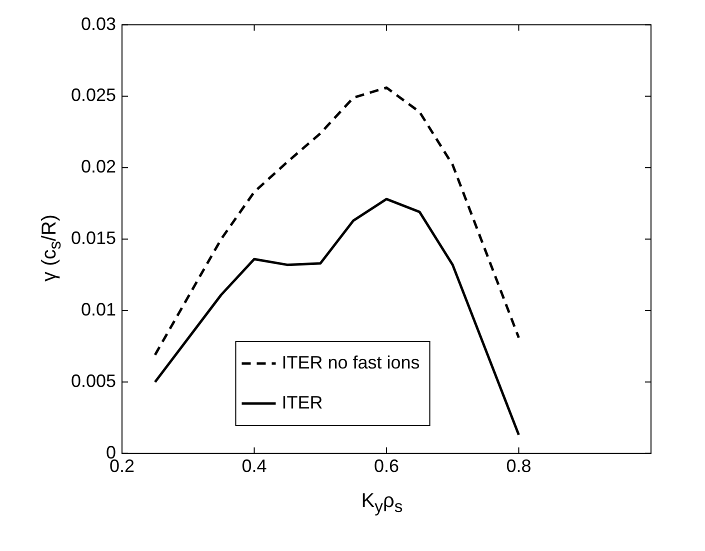 This screenshot has height=551, width=705. I want to click on y-tick-label: 0.005, so click(93, 380).